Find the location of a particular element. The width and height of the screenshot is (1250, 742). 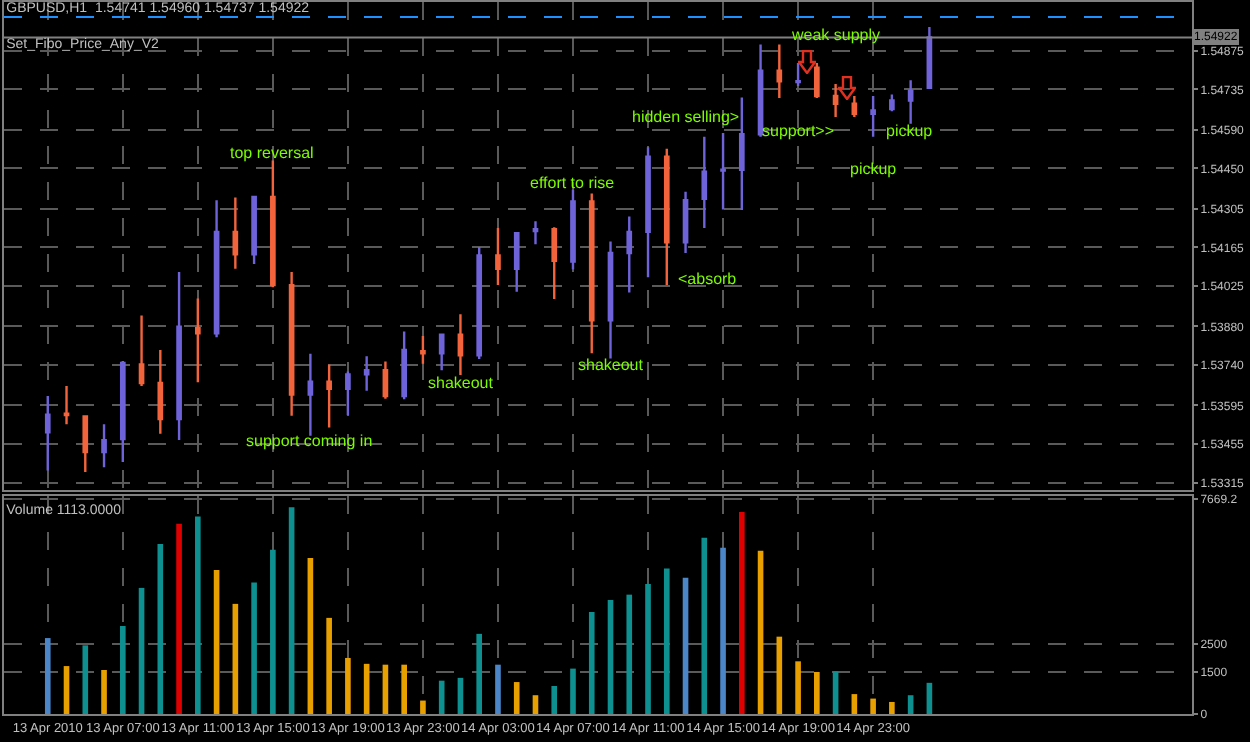

annotation: weak supply is located at coordinates (835, 35).